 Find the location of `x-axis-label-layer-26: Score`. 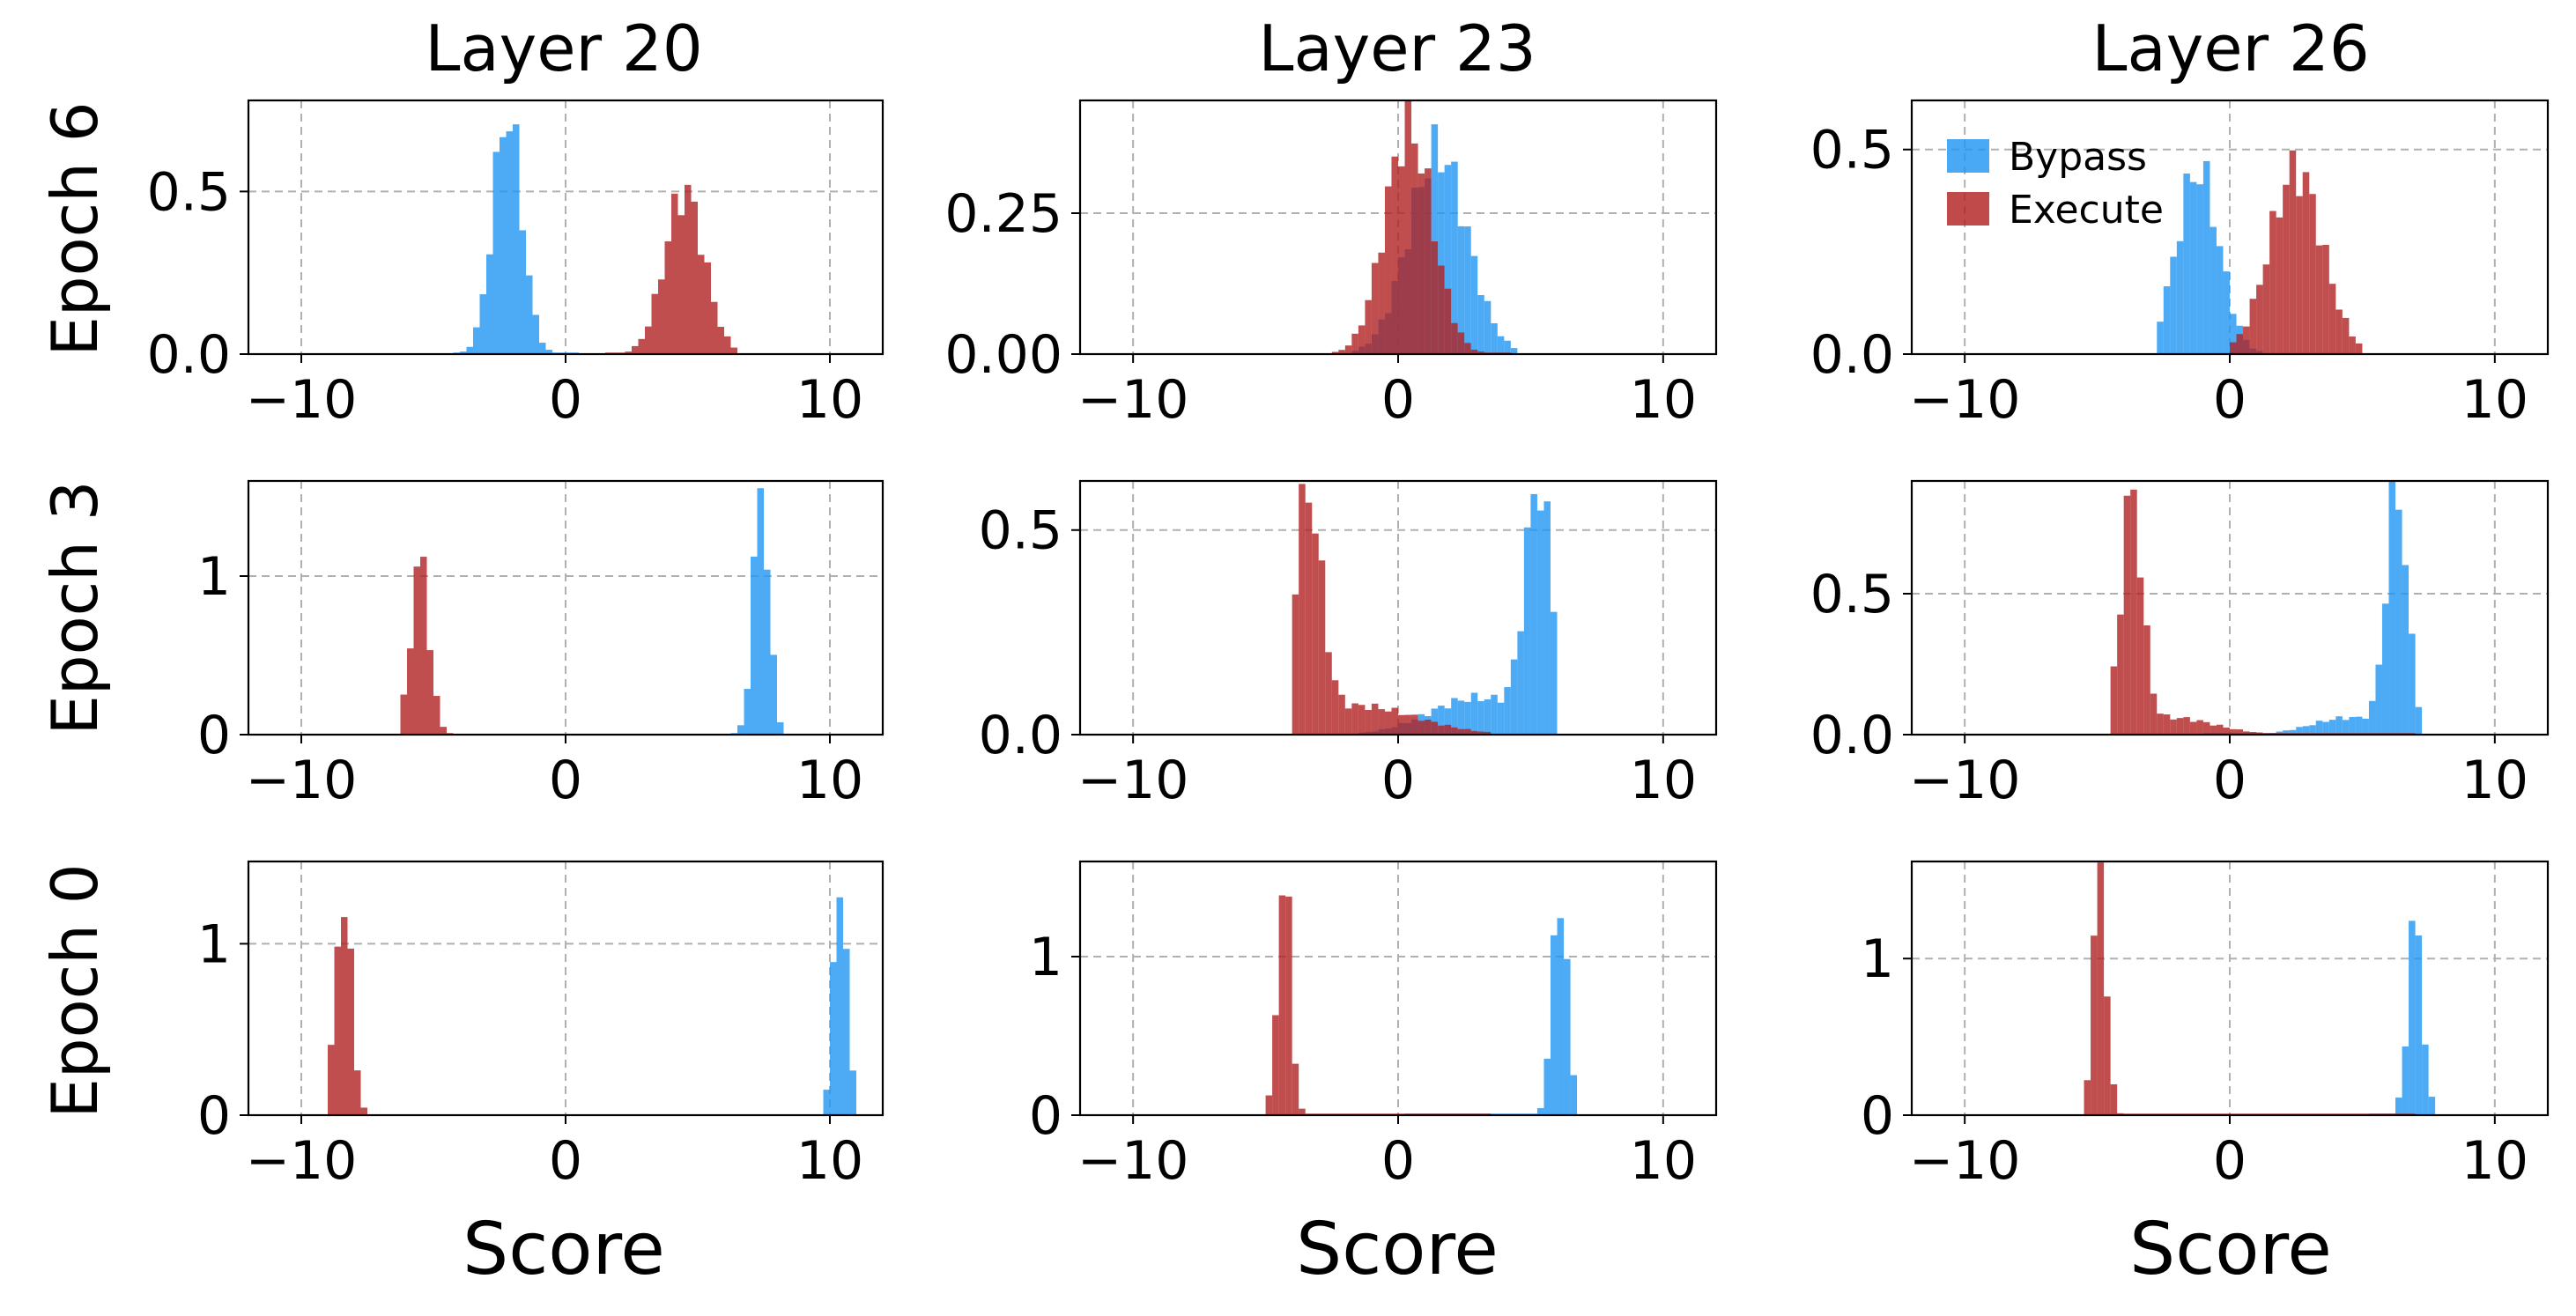

x-axis-label-layer-26: Score is located at coordinates (2231, 1249).